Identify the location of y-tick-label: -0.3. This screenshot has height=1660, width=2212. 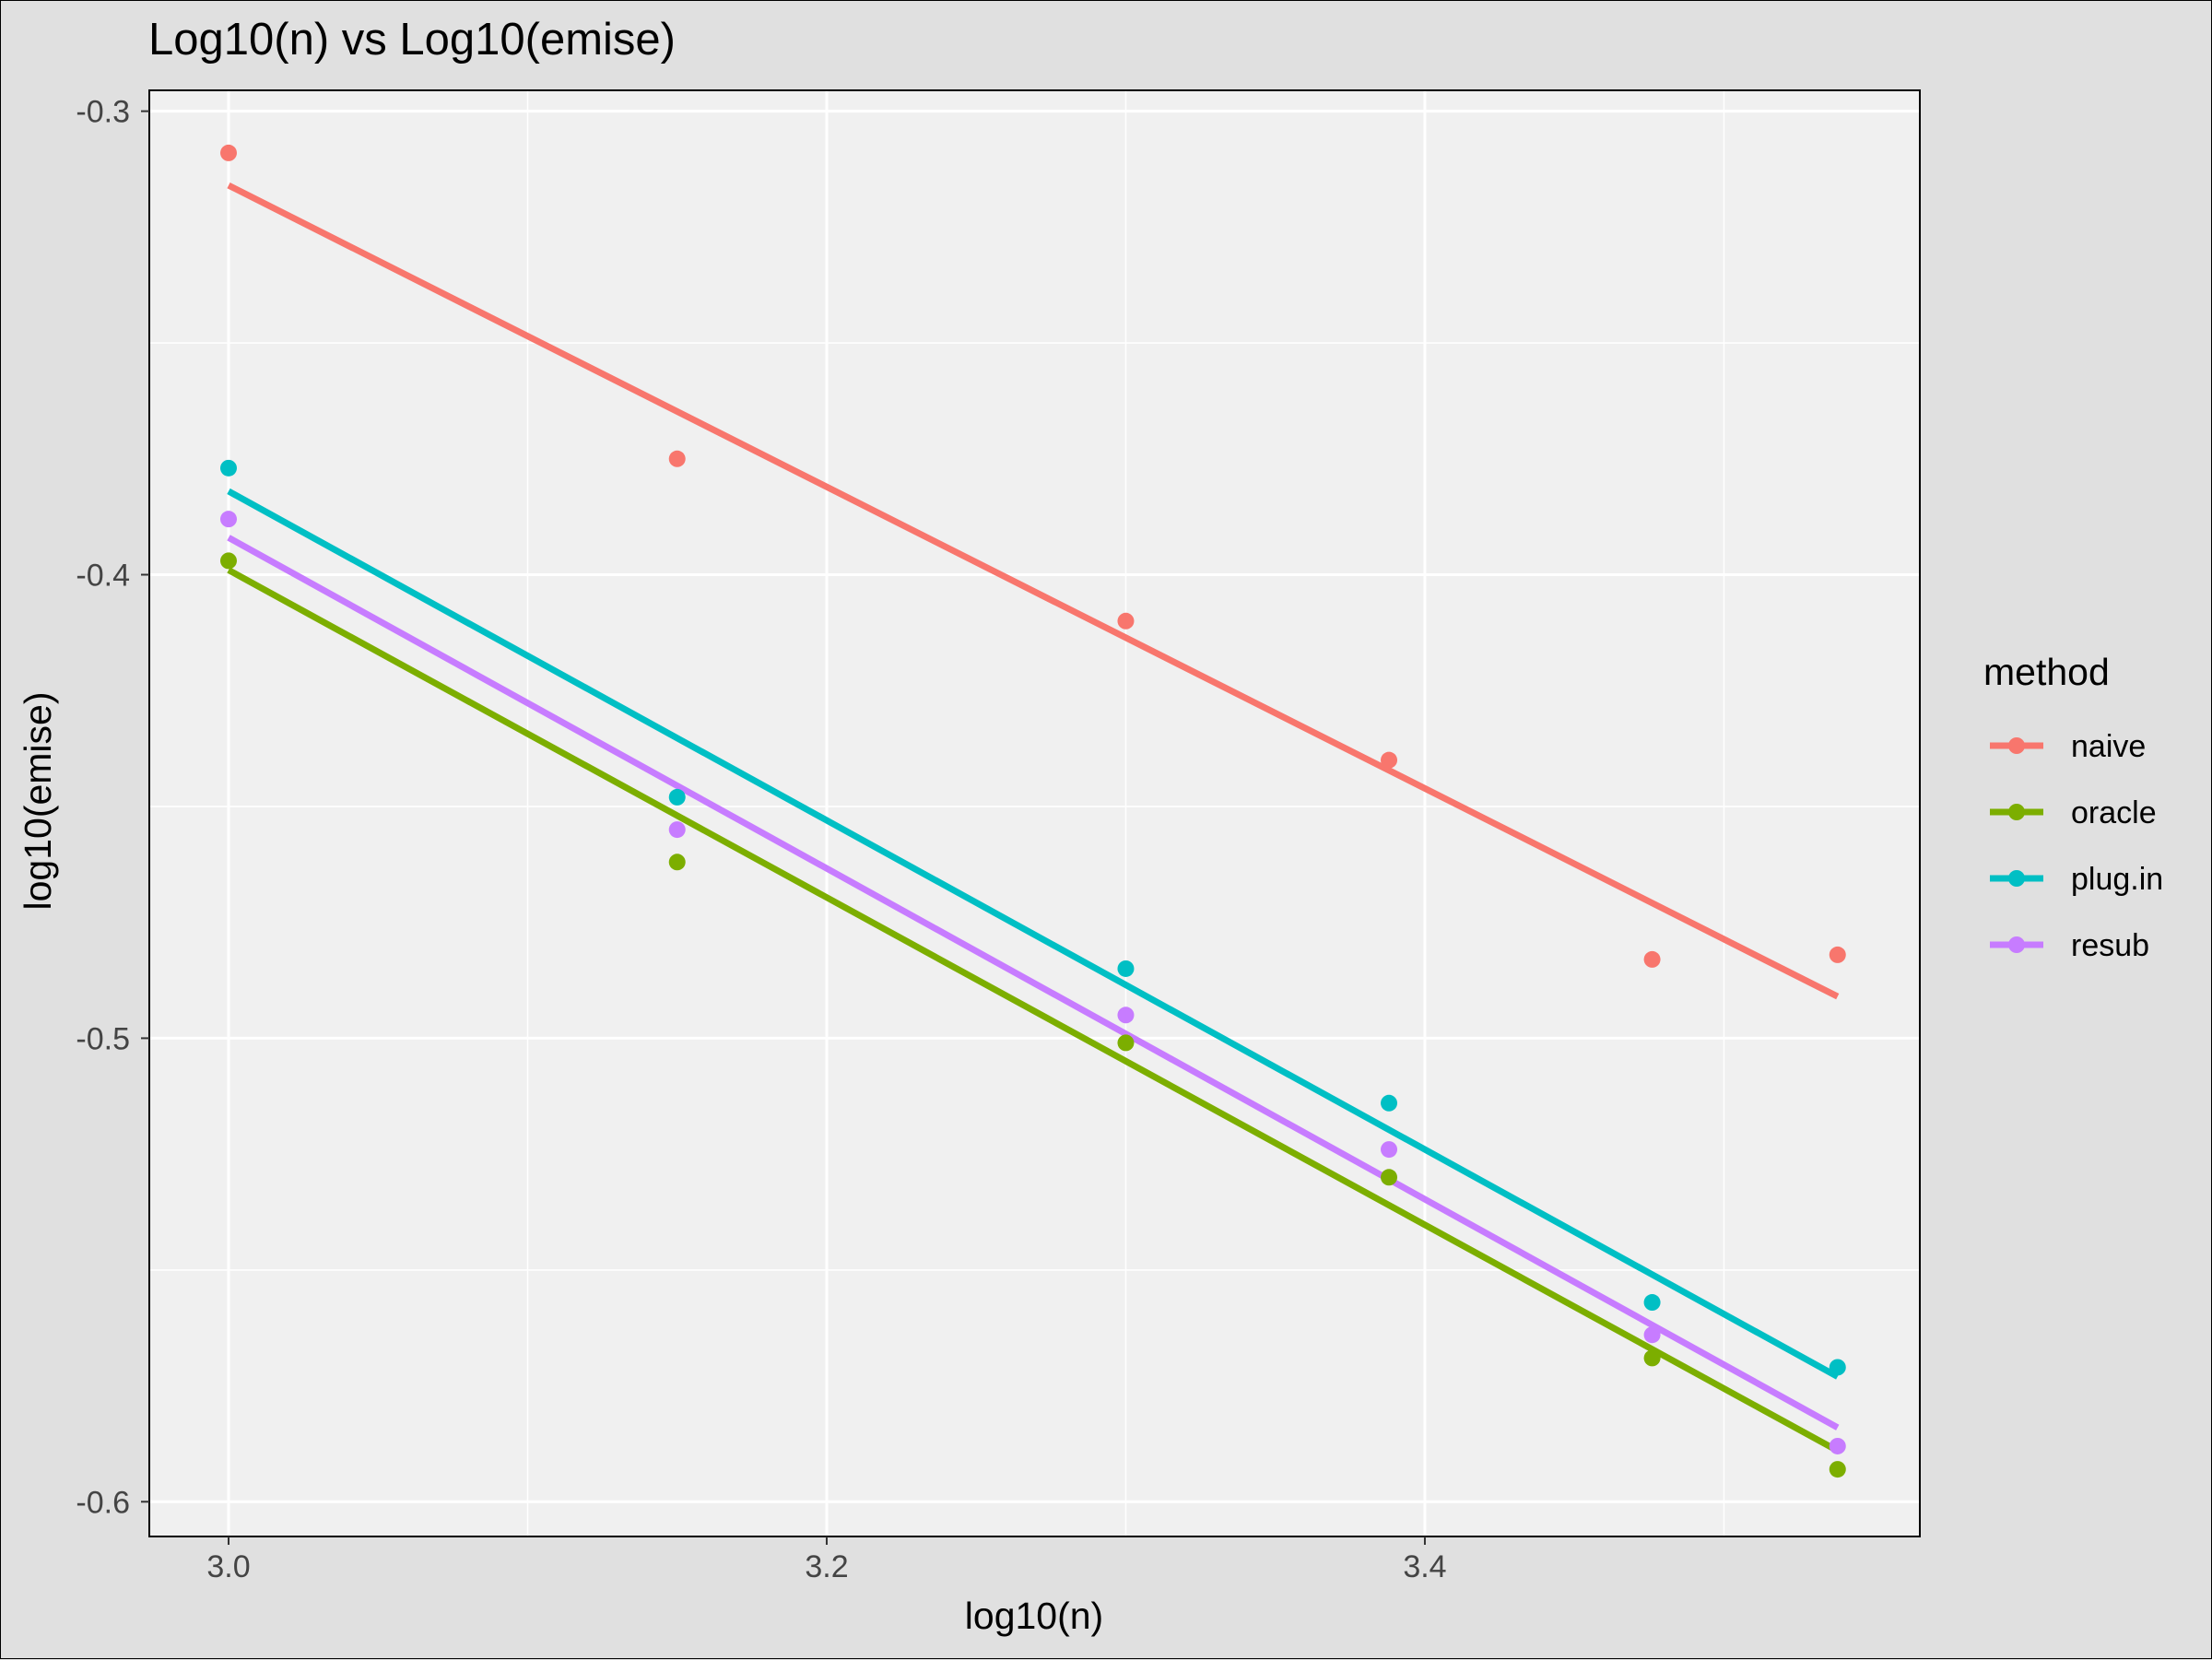
(103, 112).